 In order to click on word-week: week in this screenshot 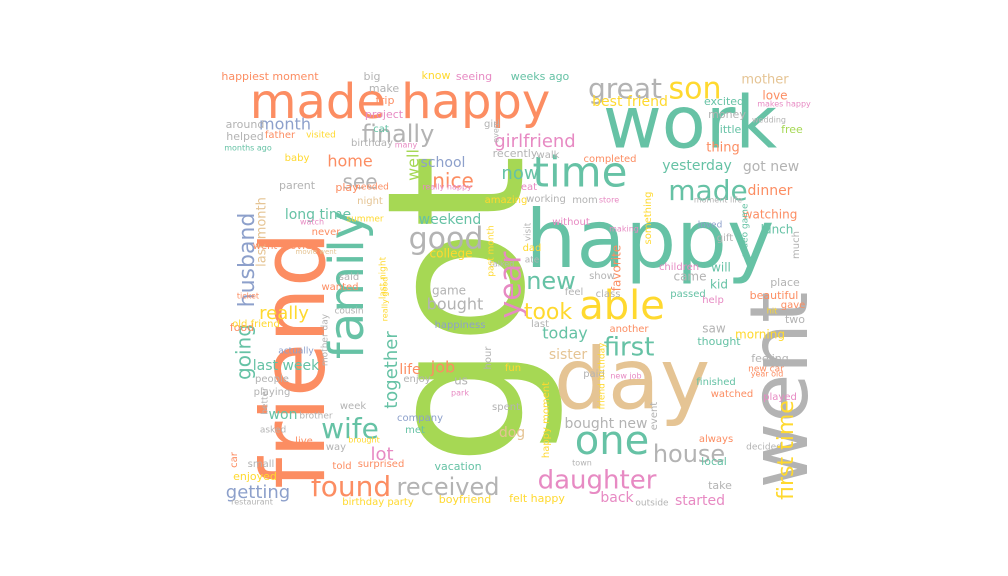, I will do `click(353, 406)`.